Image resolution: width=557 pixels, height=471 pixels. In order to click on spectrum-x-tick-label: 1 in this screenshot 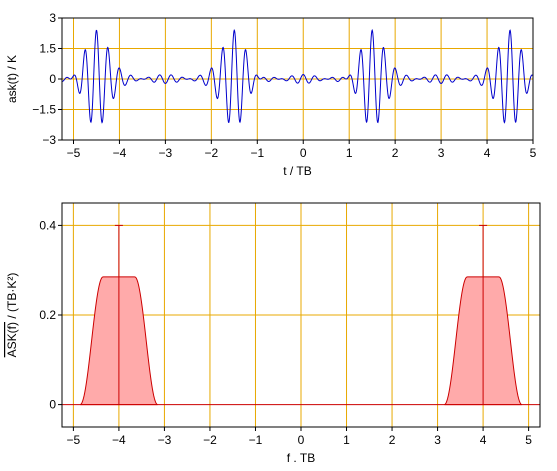, I will do `click(346, 440)`.